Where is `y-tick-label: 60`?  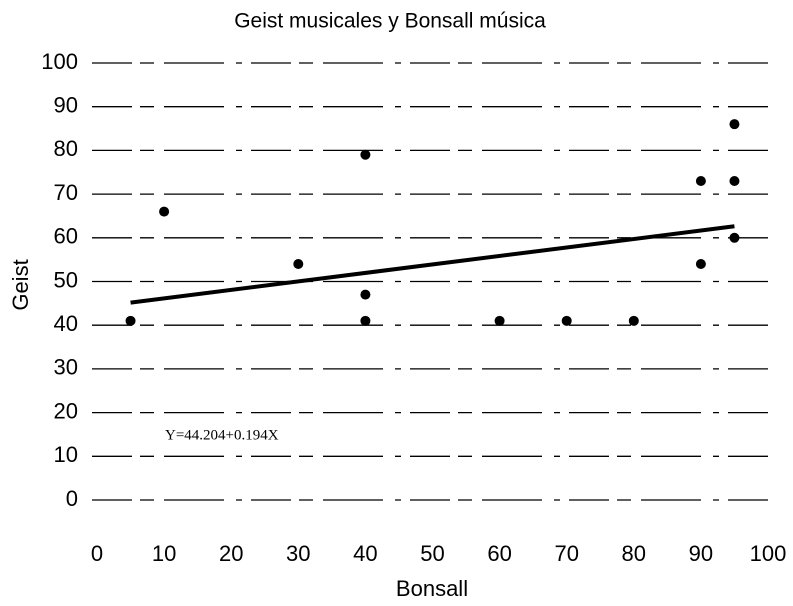
y-tick-label: 60 is located at coordinates (66, 236).